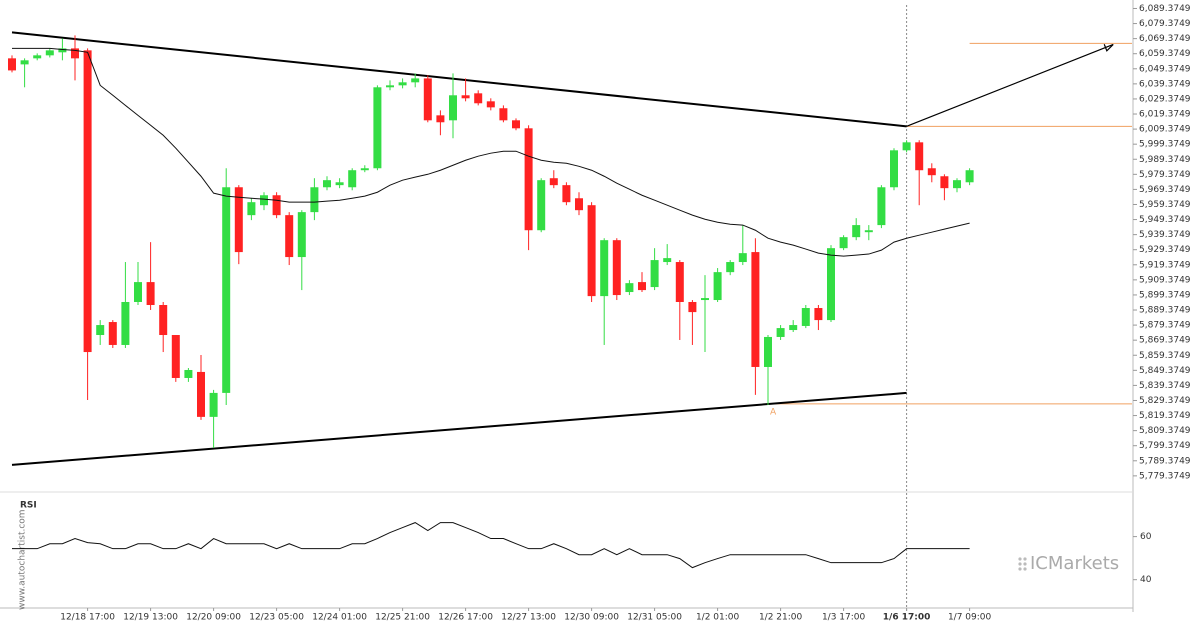 The height and width of the screenshot is (630, 1200). I want to click on y-tick-label: 5,809.3749, so click(1165, 431).